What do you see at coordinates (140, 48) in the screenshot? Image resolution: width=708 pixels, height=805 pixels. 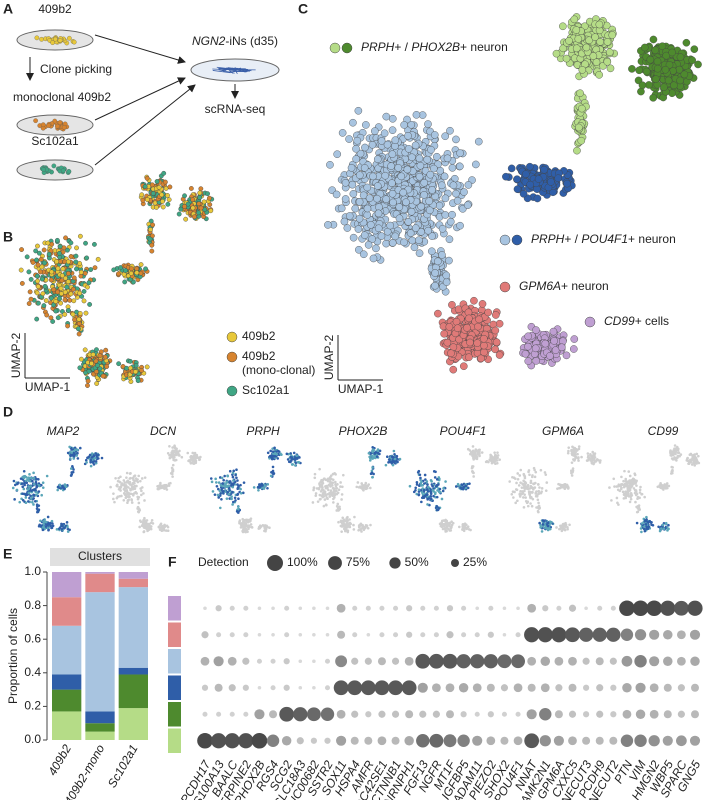 I see `arrow` at bounding box center [140, 48].